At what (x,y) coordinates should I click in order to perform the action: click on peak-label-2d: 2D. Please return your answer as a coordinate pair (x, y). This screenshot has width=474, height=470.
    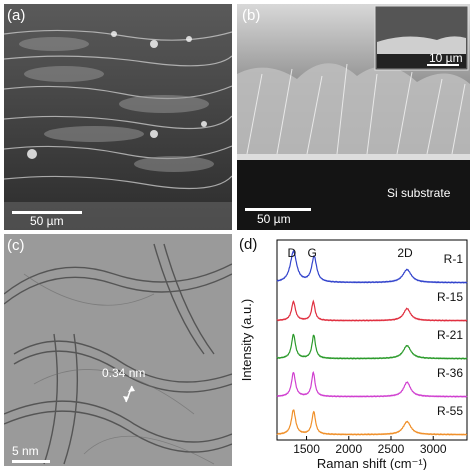
    Looking at the image, I should click on (405, 253).